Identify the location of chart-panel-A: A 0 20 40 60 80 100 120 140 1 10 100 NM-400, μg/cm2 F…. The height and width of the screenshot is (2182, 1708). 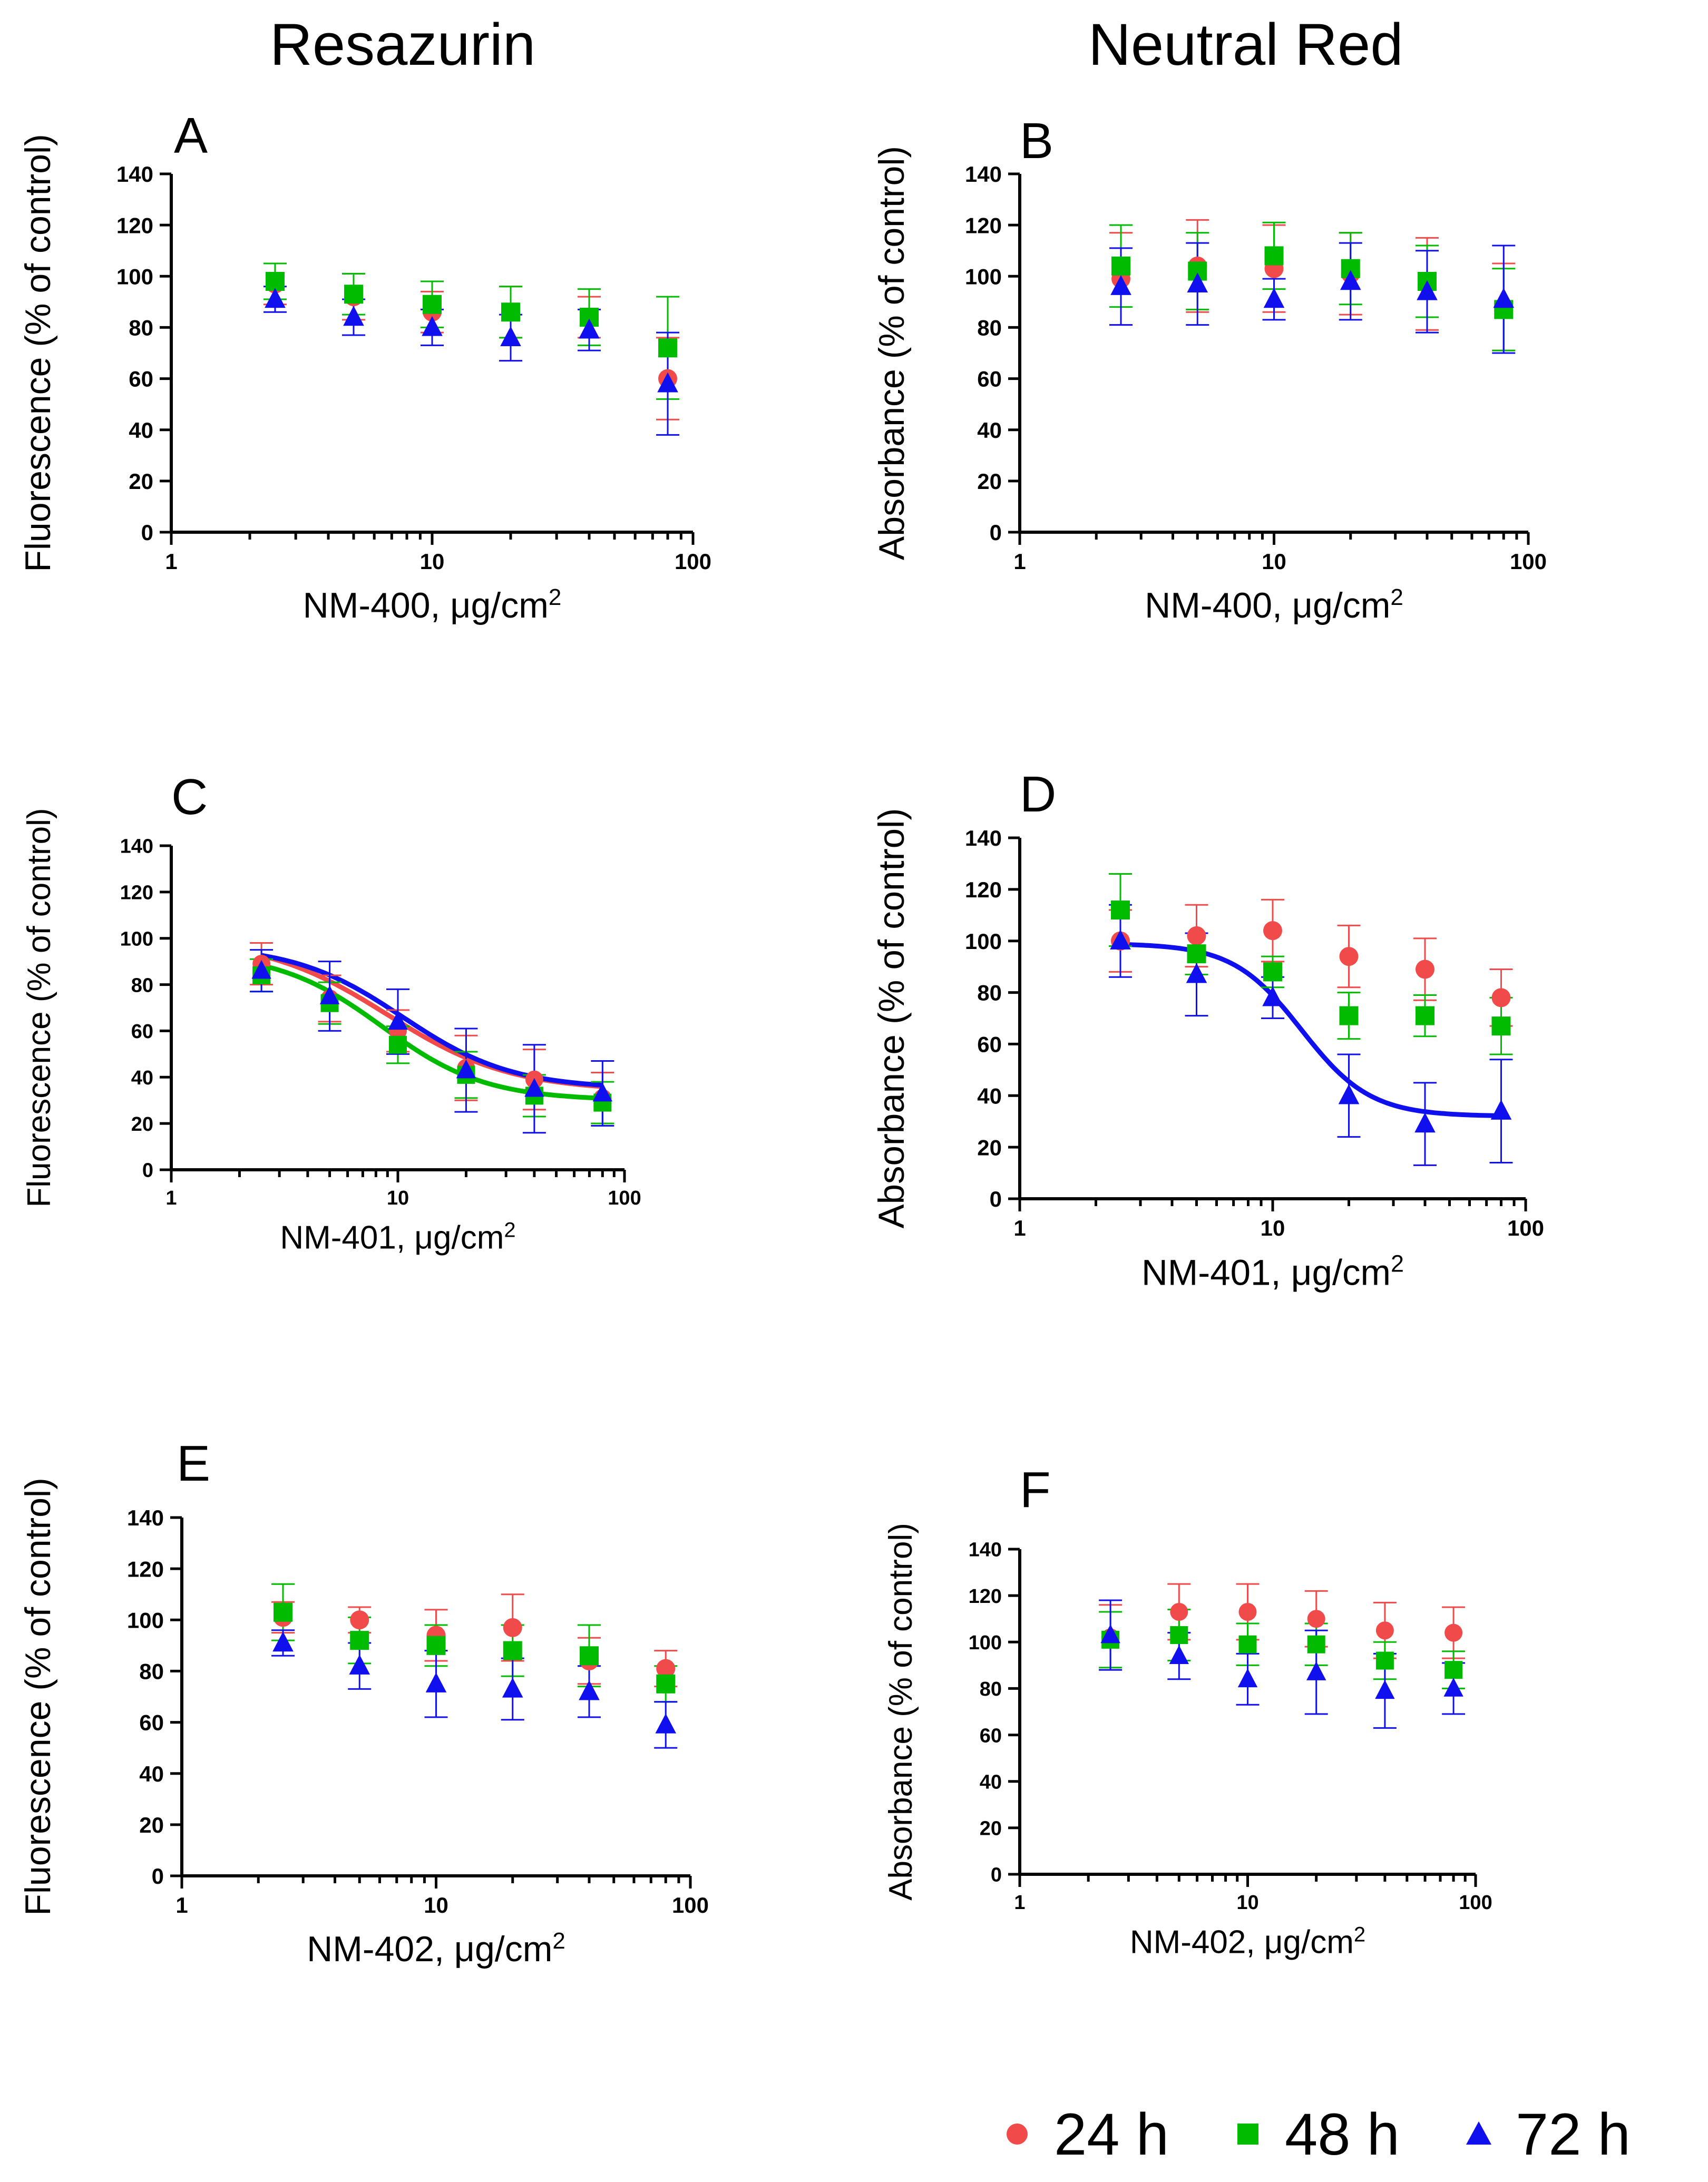
(364, 366).